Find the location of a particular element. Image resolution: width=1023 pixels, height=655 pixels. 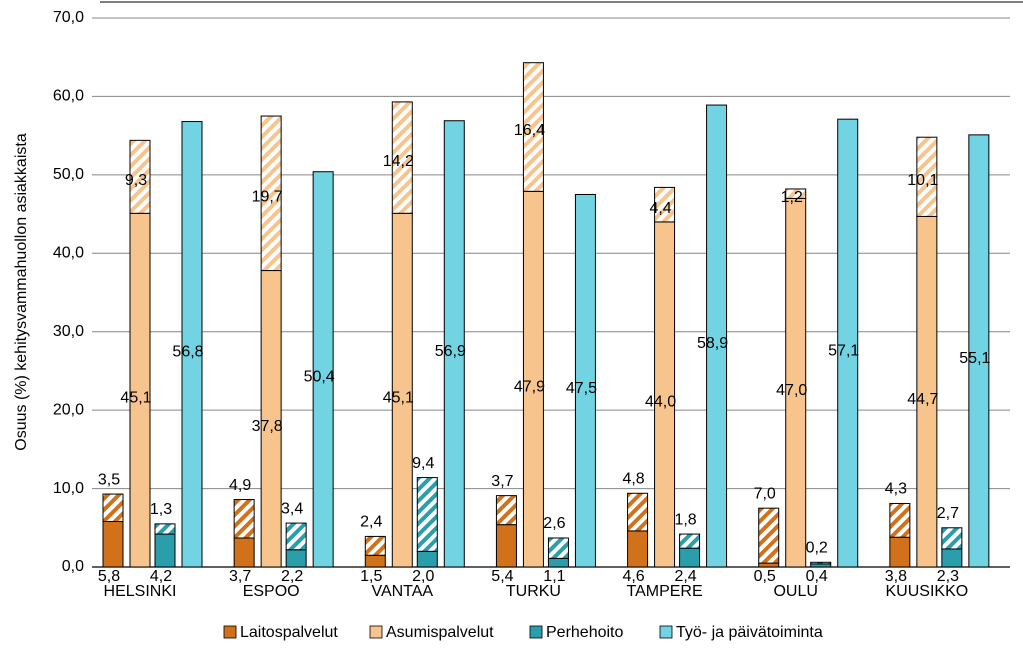

value-label: 55,1 is located at coordinates (974, 358).